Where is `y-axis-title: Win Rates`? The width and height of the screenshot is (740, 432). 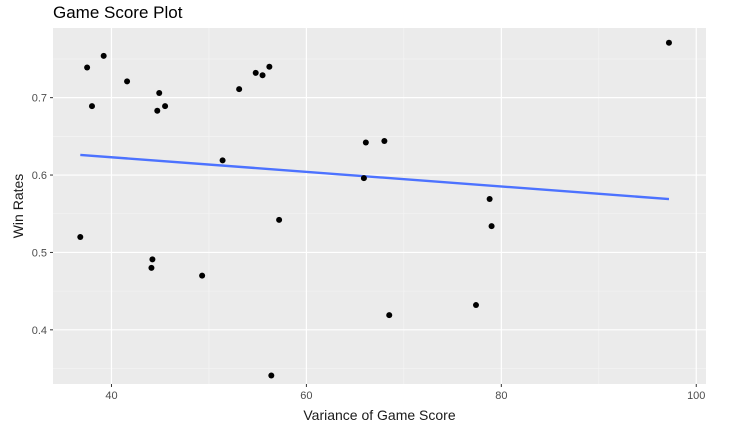 y-axis-title: Win Rates is located at coordinates (18, 206).